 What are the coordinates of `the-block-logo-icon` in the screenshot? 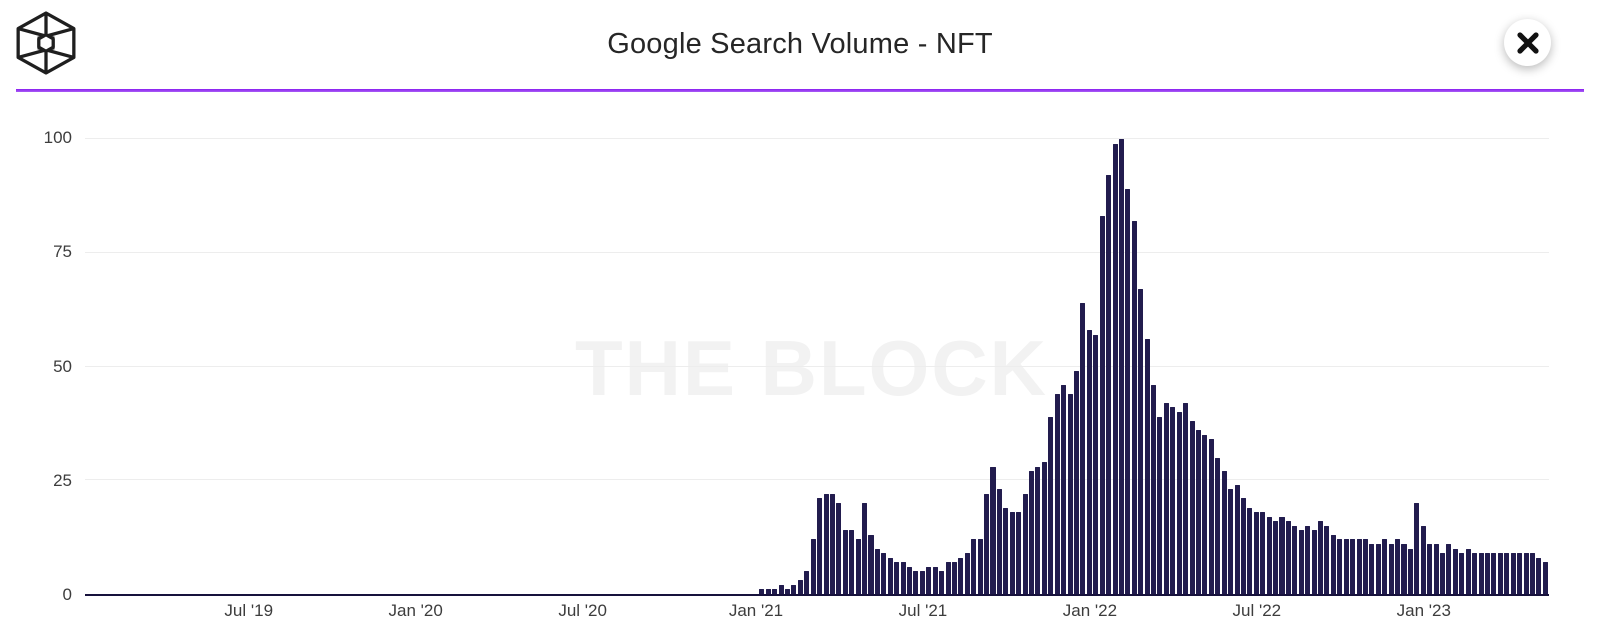 It's located at (46, 43).